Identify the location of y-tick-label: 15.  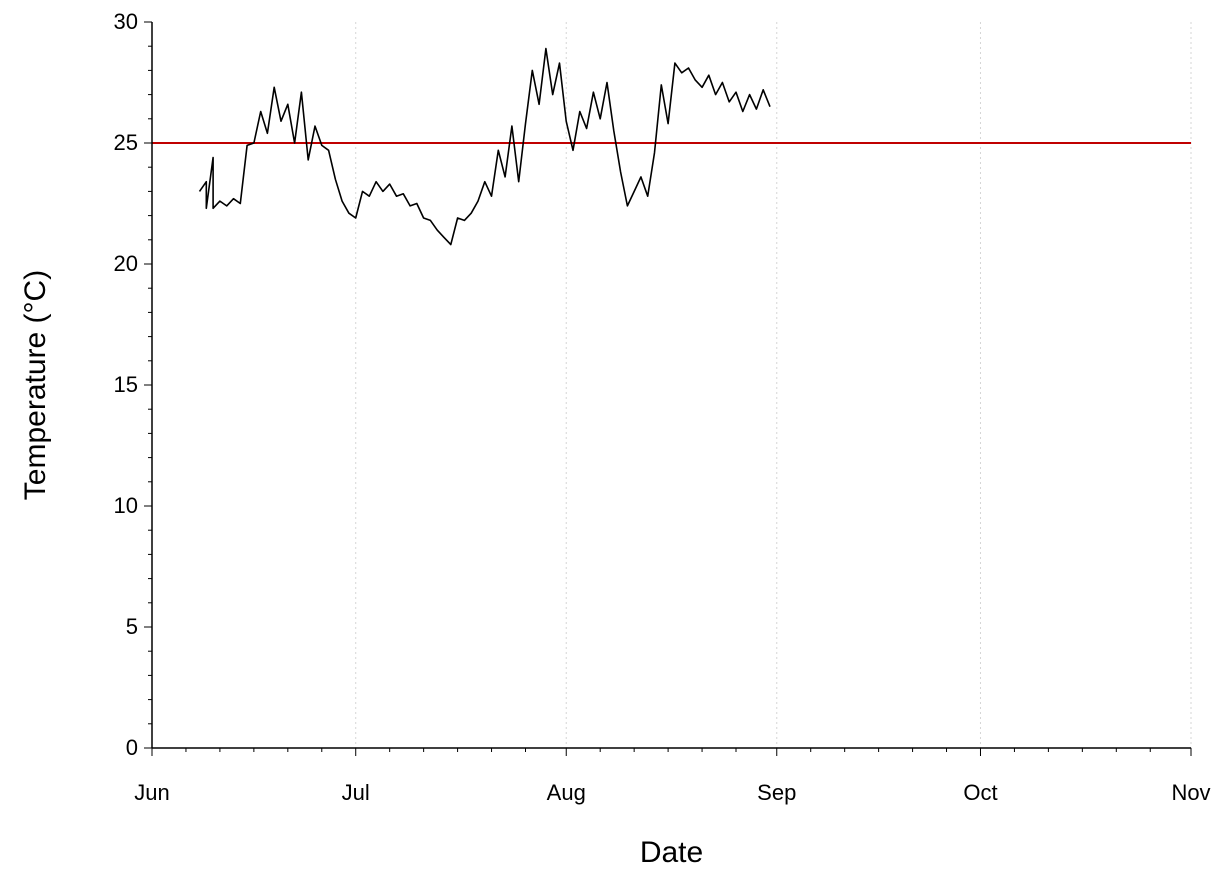
(126, 384).